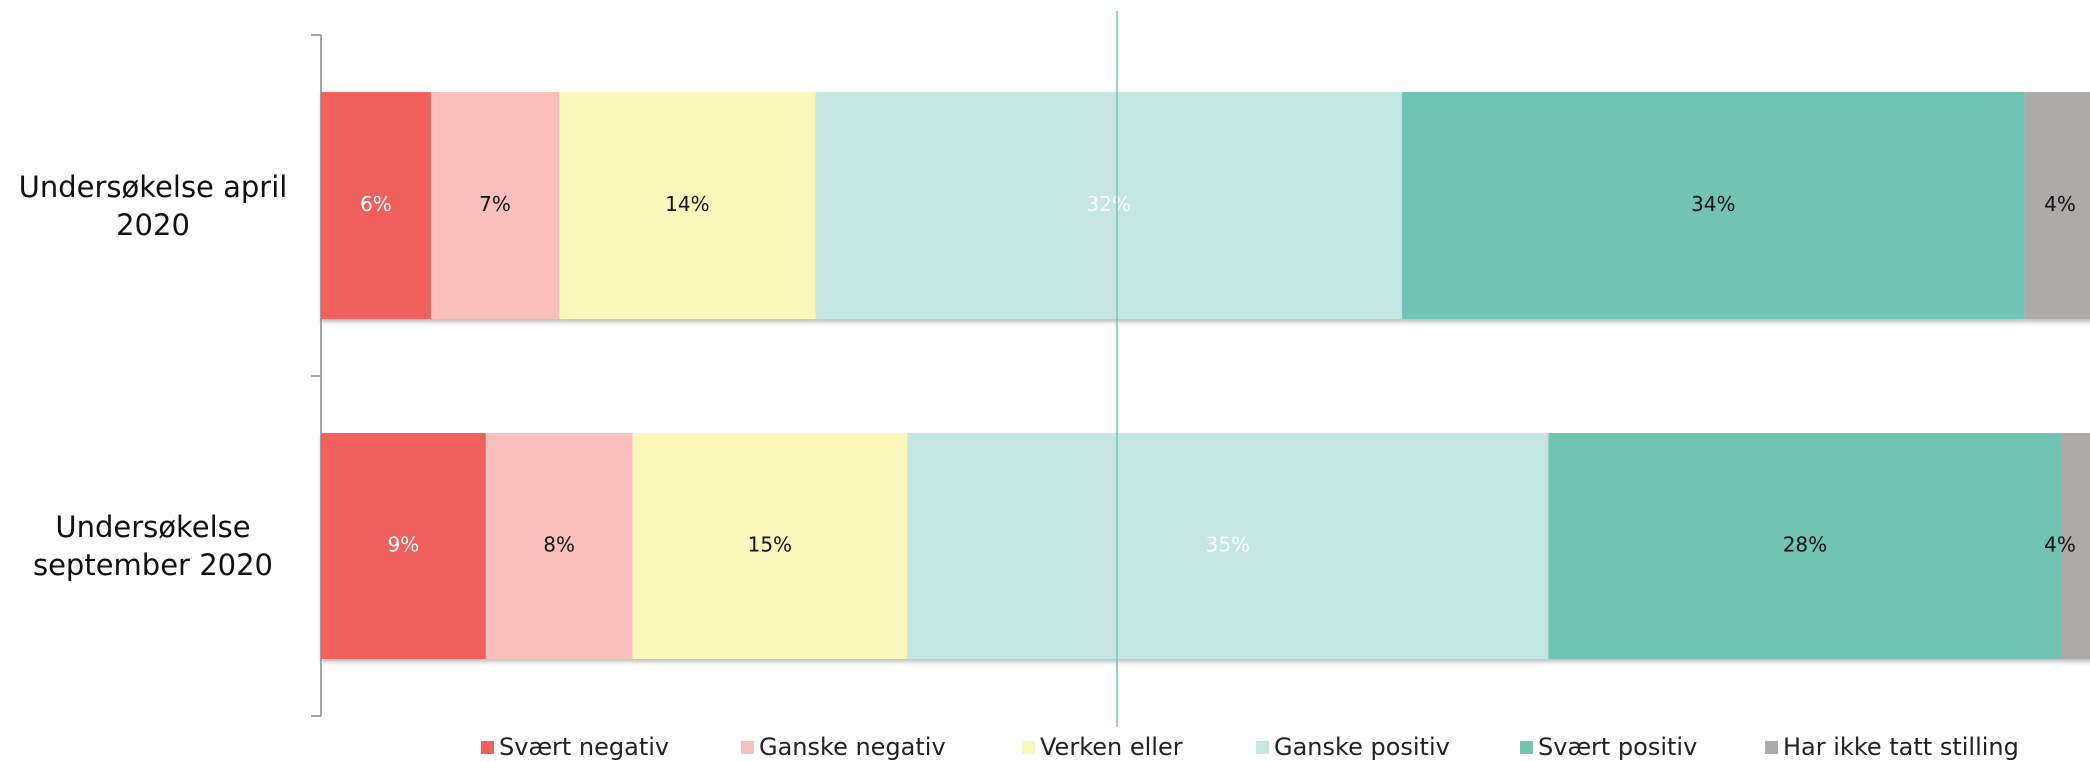  What do you see at coordinates (153, 205) in the screenshot?
I see `category-label: Undersøkelse april 2020` at bounding box center [153, 205].